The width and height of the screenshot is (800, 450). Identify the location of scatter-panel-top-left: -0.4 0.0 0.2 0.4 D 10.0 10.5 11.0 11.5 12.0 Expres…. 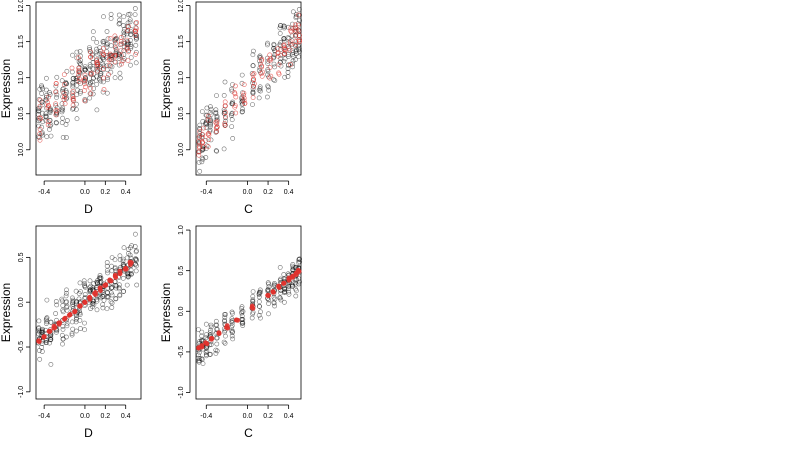
(71, 108).